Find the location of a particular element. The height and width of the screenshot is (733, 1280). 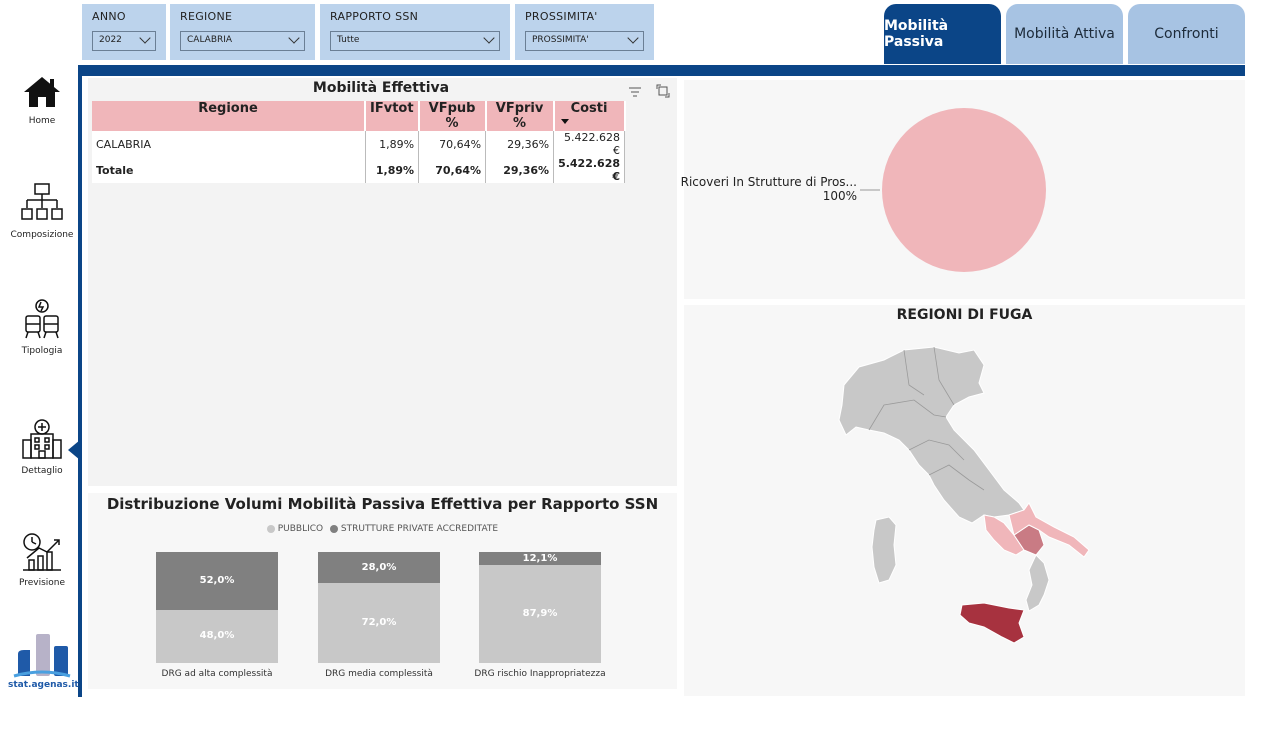

legend-dot-pubblico is located at coordinates (270, 528).